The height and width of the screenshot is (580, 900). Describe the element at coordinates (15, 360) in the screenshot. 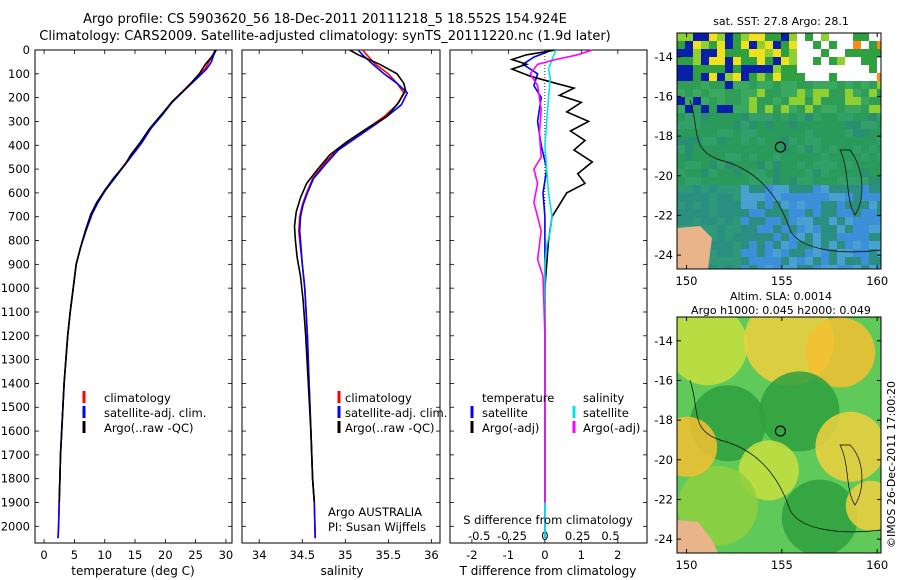

I see `ytick-label: 1300` at that location.